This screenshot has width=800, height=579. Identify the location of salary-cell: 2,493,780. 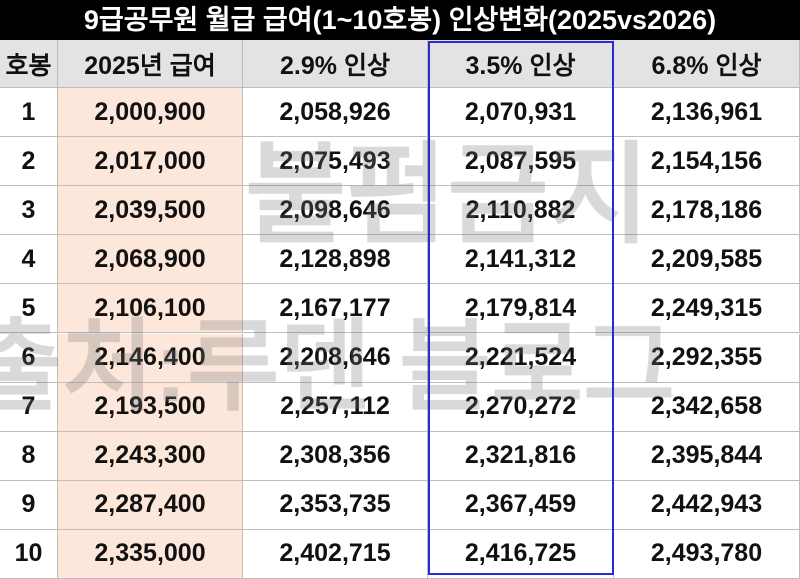
(707, 554).